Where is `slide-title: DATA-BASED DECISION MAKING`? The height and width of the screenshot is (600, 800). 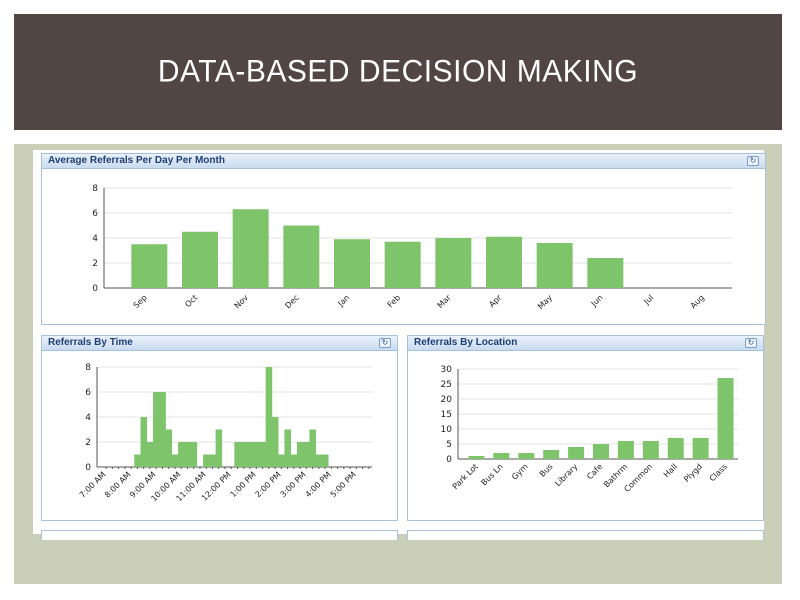 slide-title: DATA-BASED DECISION MAKING is located at coordinates (398, 71).